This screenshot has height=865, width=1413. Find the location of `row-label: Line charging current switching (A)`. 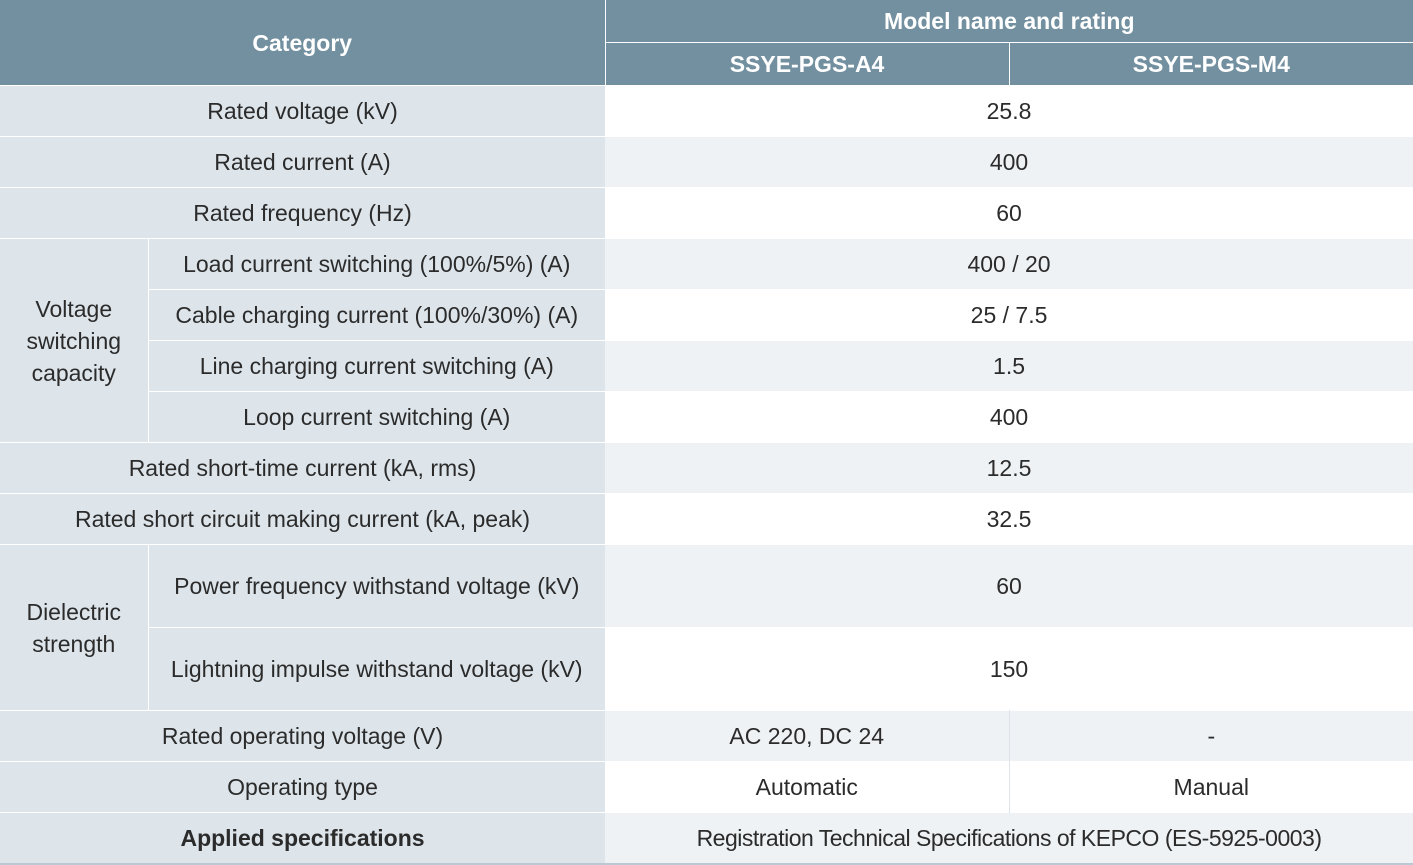

row-label: Line charging current switching (A) is located at coordinates (377, 366).